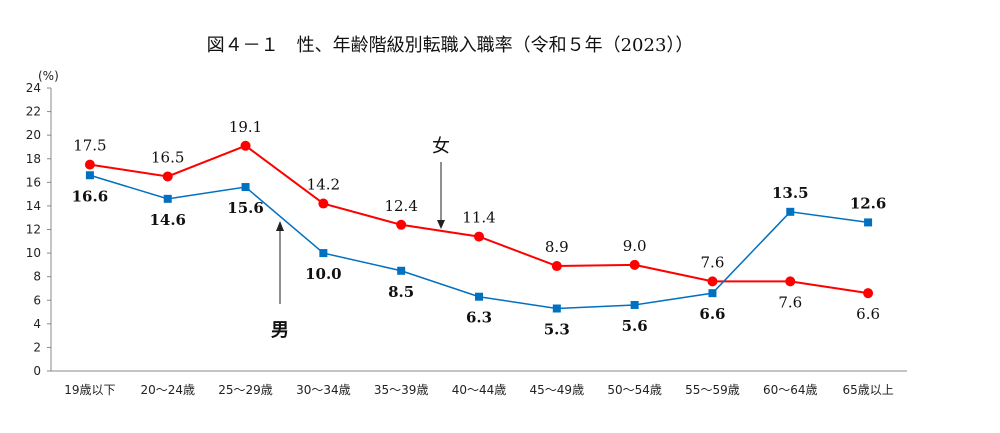  What do you see at coordinates (245, 390) in the screenshot?
I see `x-tick-label: 25～29歳` at bounding box center [245, 390].